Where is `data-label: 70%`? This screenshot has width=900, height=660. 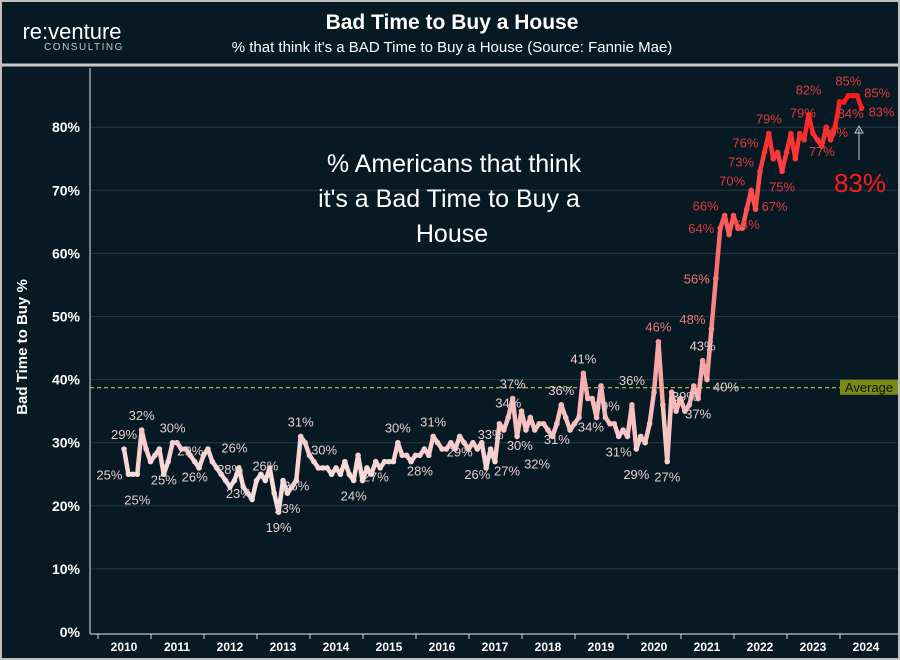
data-label: 70% is located at coordinates (732, 180).